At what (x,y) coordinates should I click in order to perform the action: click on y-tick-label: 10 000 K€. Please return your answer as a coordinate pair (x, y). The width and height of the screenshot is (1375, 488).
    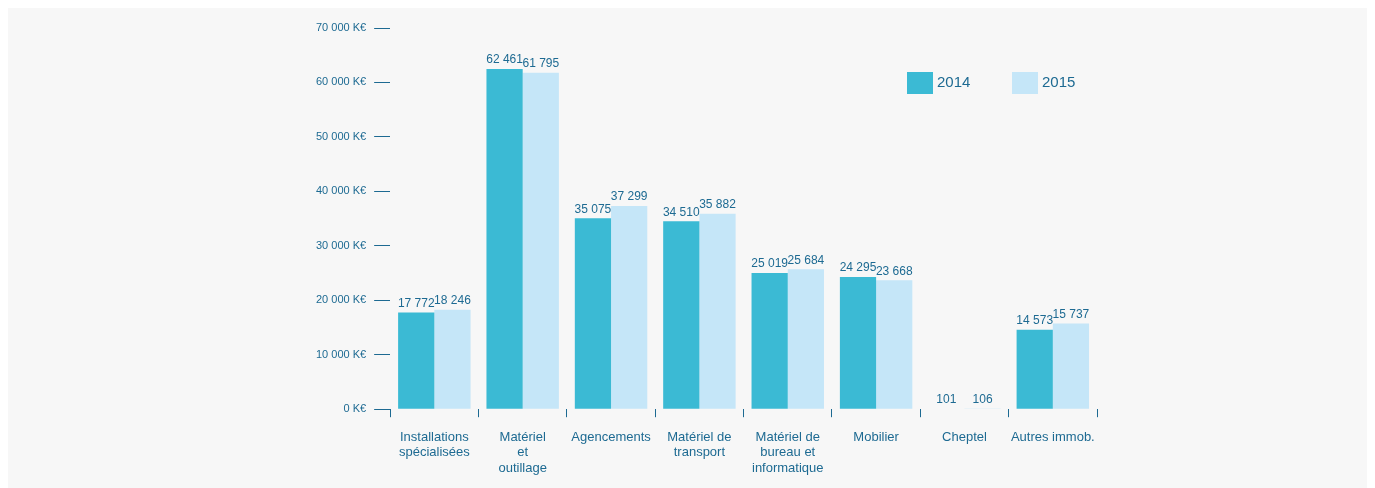
    Looking at the image, I should click on (341, 353).